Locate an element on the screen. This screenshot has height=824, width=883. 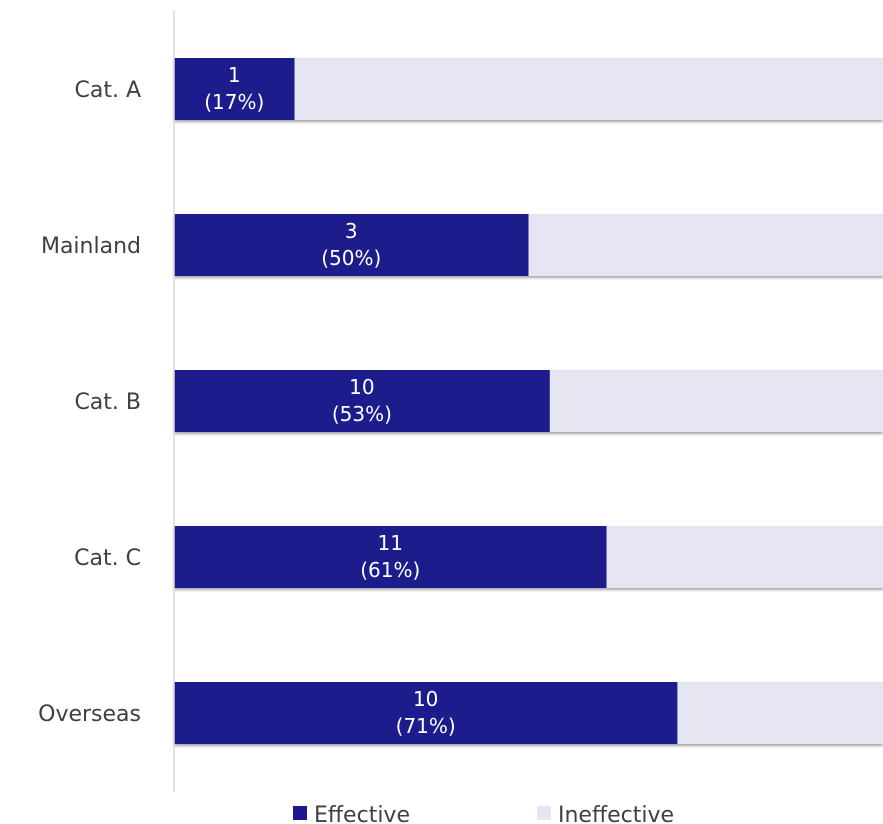
data-label-count-overseas: 10 is located at coordinates (425, 699).